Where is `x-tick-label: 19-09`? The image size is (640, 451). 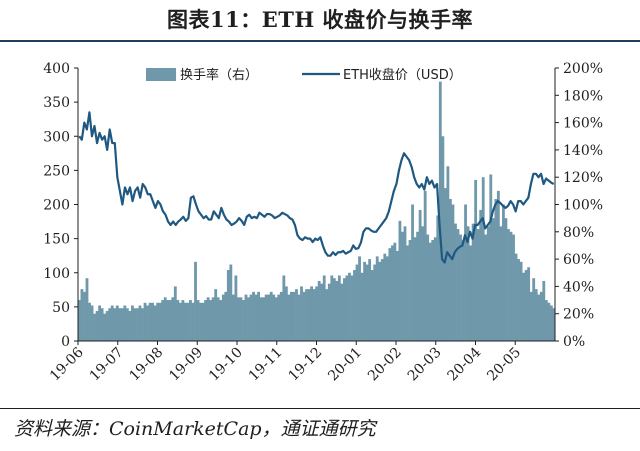 x-tick-label: 19-09 is located at coordinates (186, 365).